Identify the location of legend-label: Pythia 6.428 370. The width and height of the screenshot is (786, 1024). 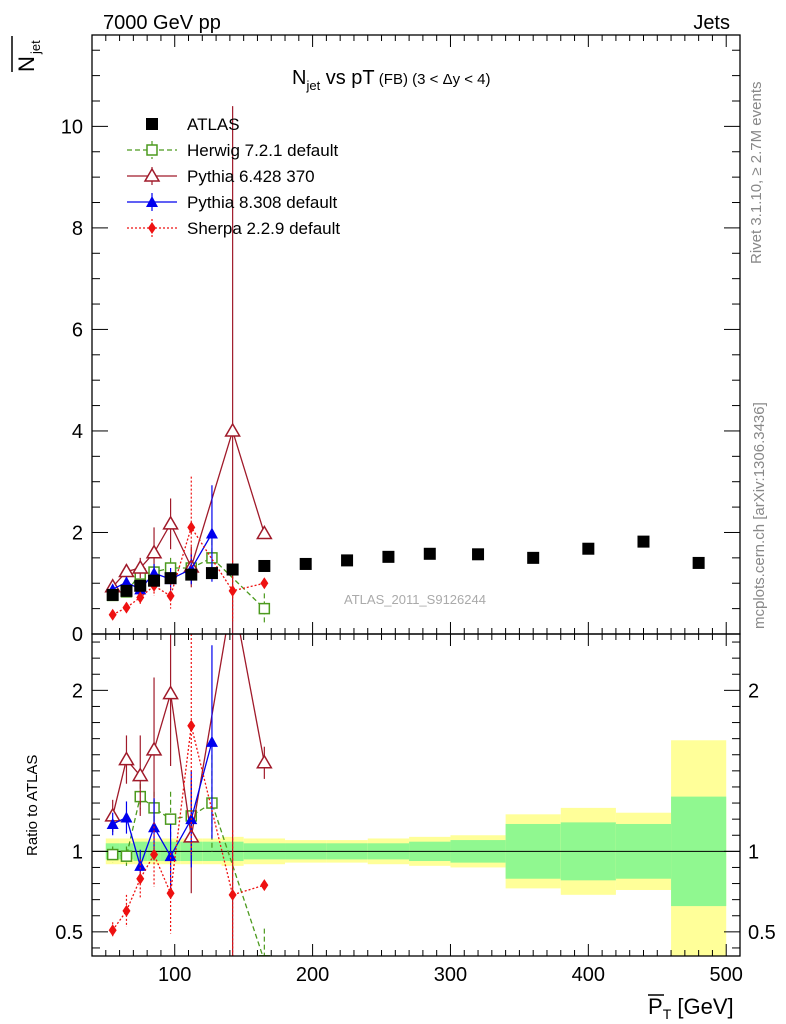
(251, 176).